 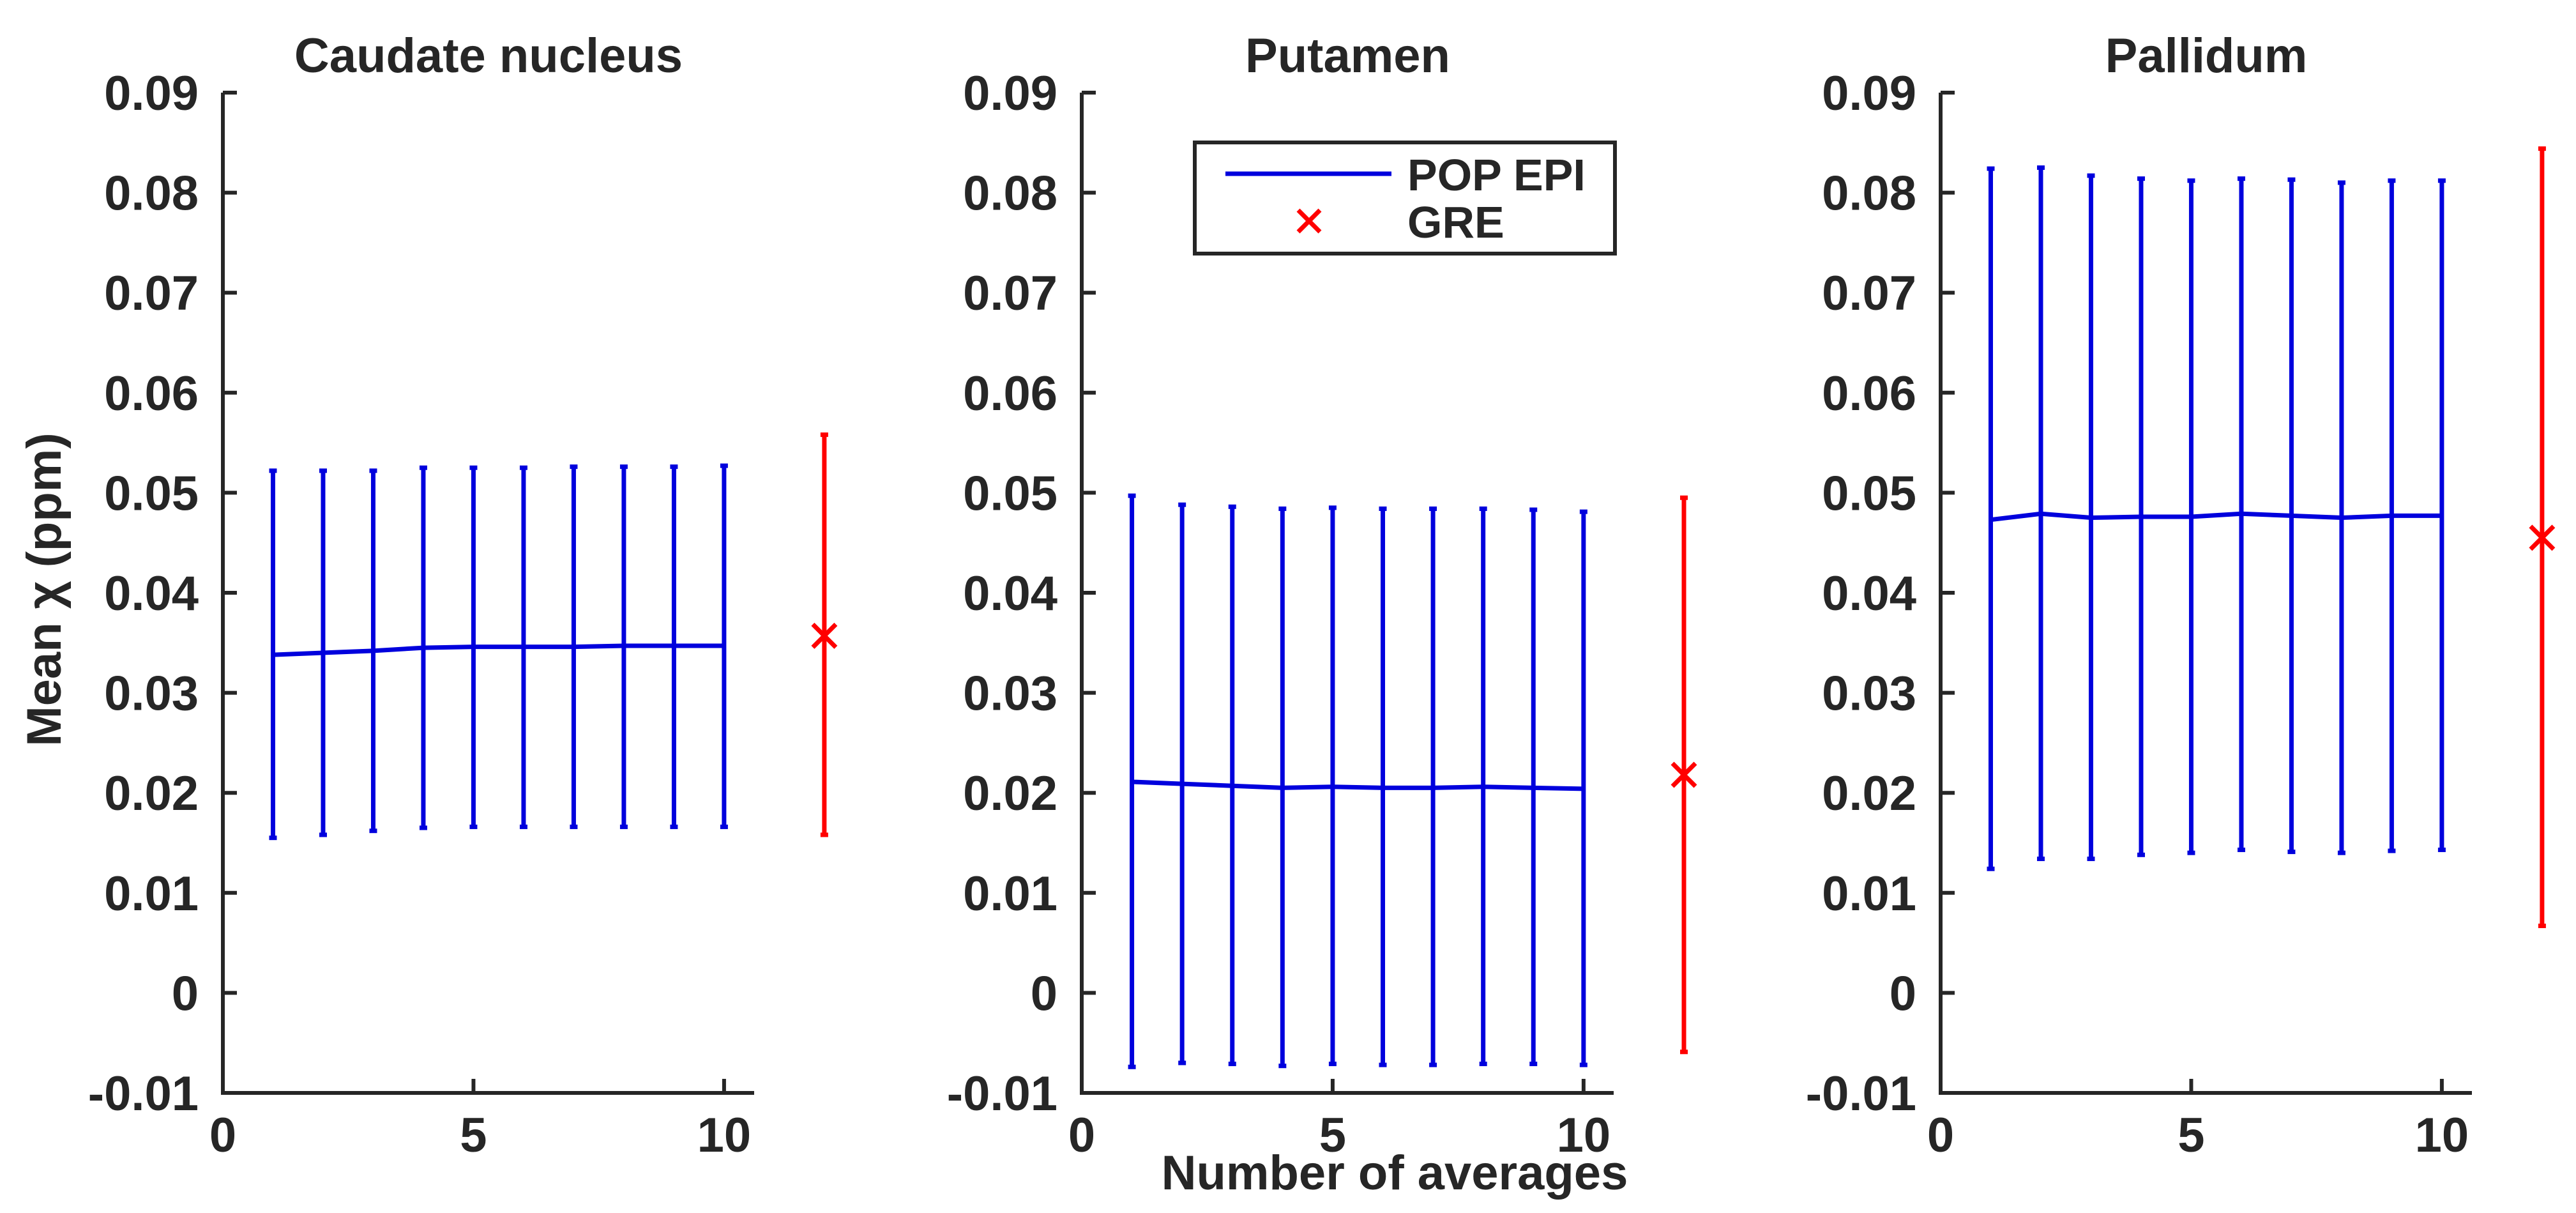 What do you see at coordinates (1405, 198) in the screenshot?
I see `legend: POP EPI GRE` at bounding box center [1405, 198].